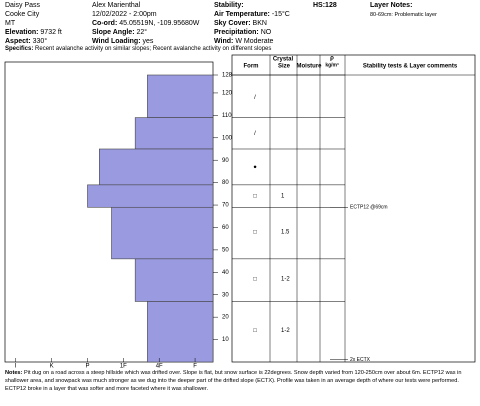 The height and width of the screenshot is (406, 480). I want to click on aspect: Aspect: 330°, so click(26, 41).